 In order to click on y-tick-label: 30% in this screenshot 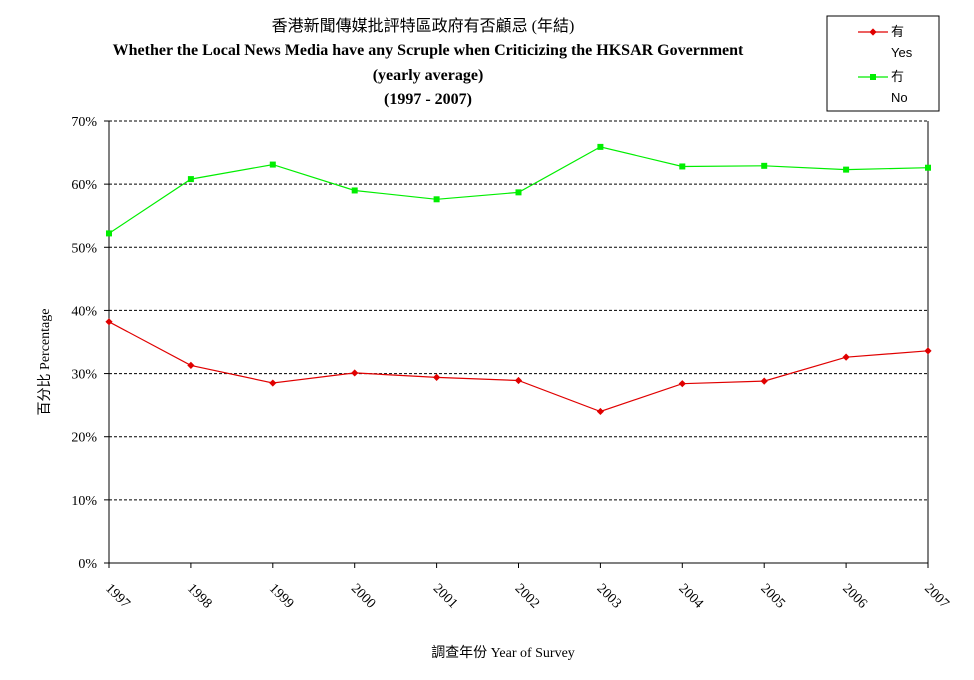, I will do `click(84, 375)`.